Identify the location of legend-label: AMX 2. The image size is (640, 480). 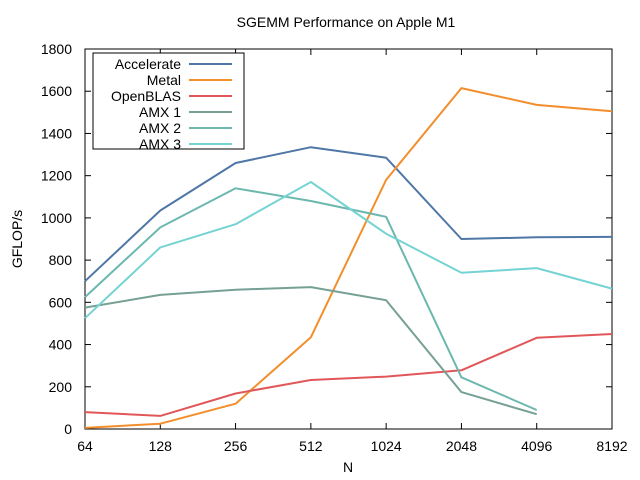
(160, 128).